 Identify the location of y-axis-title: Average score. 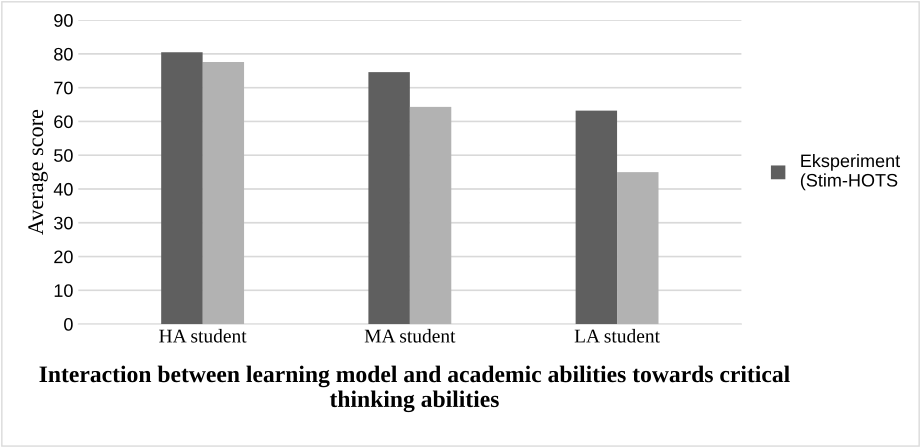
(38, 172).